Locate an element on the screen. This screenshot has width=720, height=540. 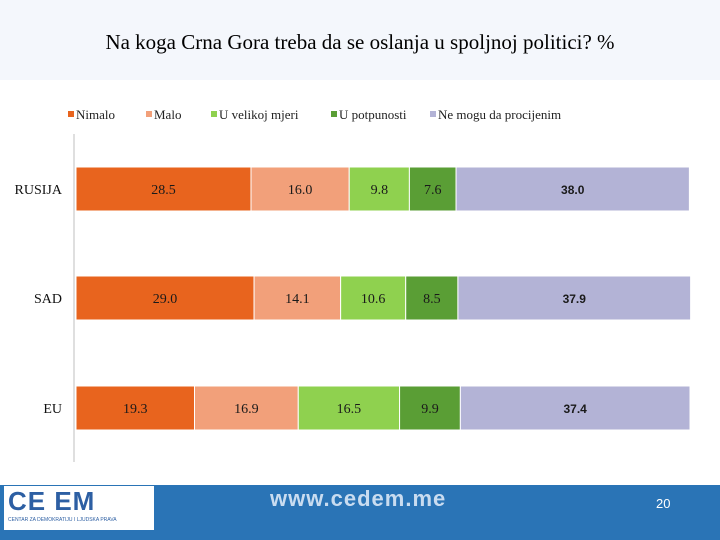
legend-label: Nimalo is located at coordinates (95, 114).